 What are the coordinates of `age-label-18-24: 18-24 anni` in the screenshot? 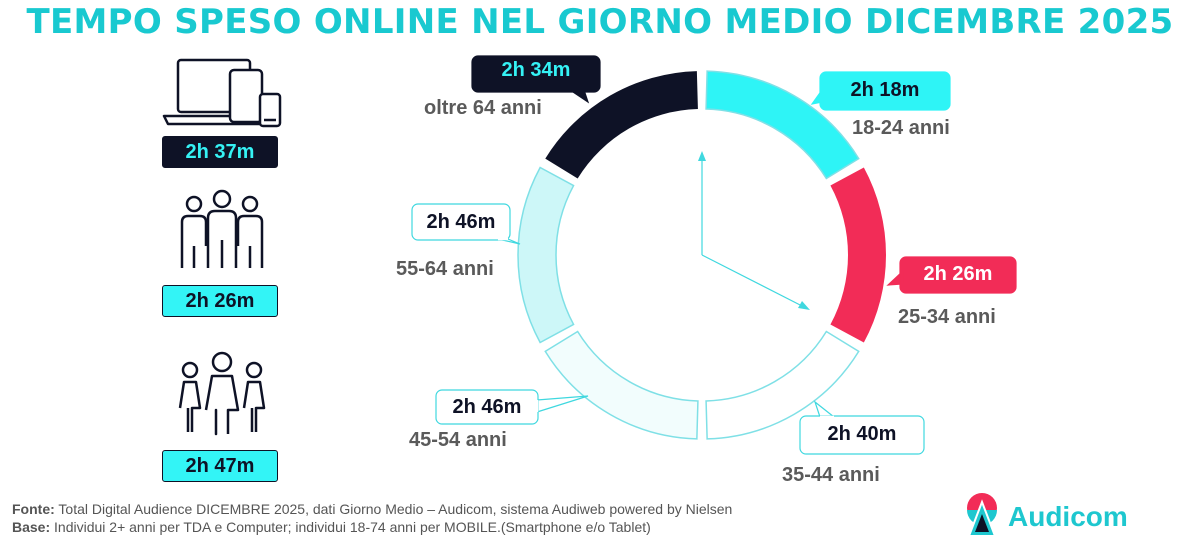 It's located at (901, 128).